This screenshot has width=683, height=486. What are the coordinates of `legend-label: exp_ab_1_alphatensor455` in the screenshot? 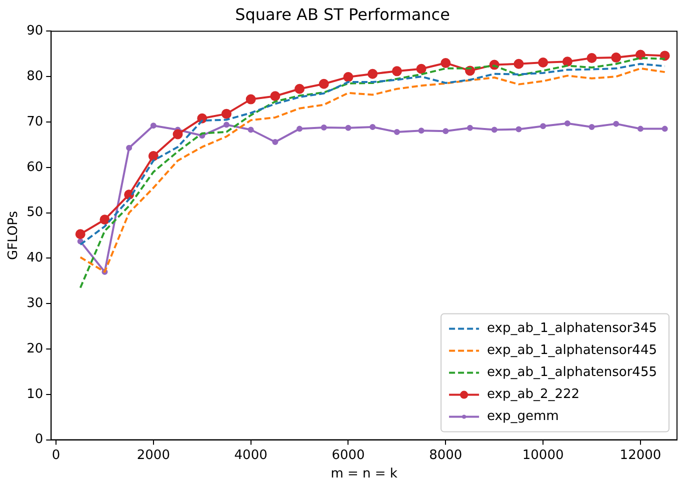 It's located at (572, 372).